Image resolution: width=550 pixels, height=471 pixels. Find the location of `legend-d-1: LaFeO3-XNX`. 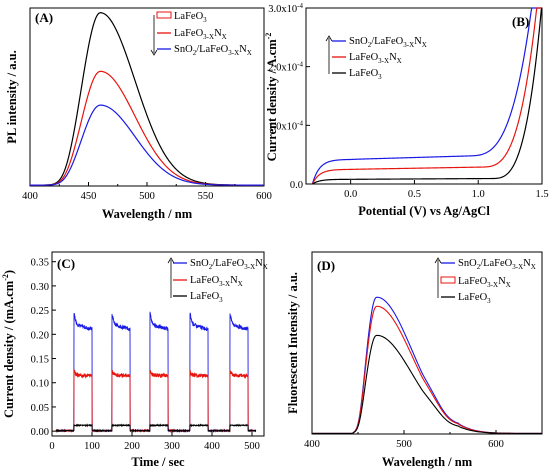

legend-d-1: LaFeO3-XNX is located at coordinates (484, 282).